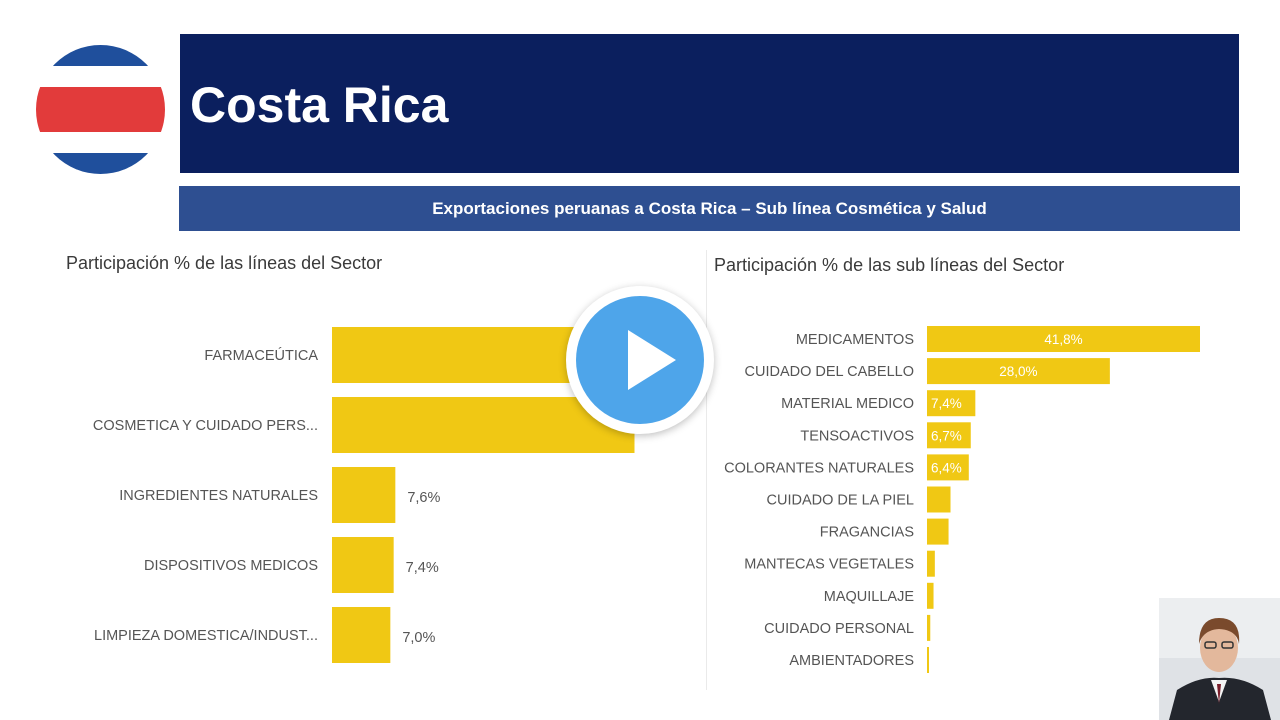 This screenshot has width=1280, height=720. I want to click on right-category-label: COLORANTES NATURALES, so click(819, 468).